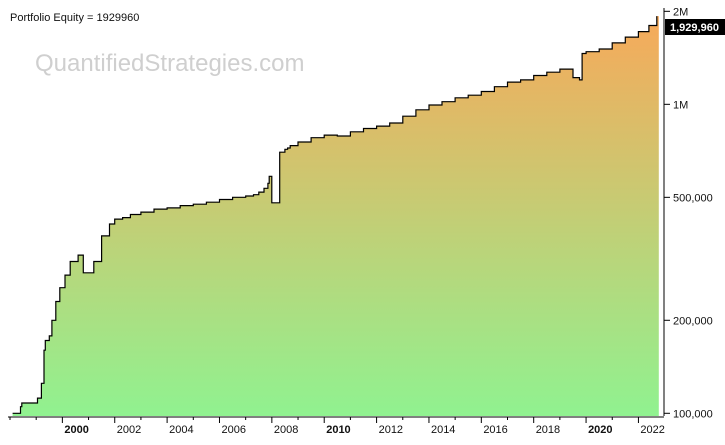 This screenshot has width=725, height=445. What do you see at coordinates (443, 430) in the screenshot?
I see `x-tick-label: 2014` at bounding box center [443, 430].